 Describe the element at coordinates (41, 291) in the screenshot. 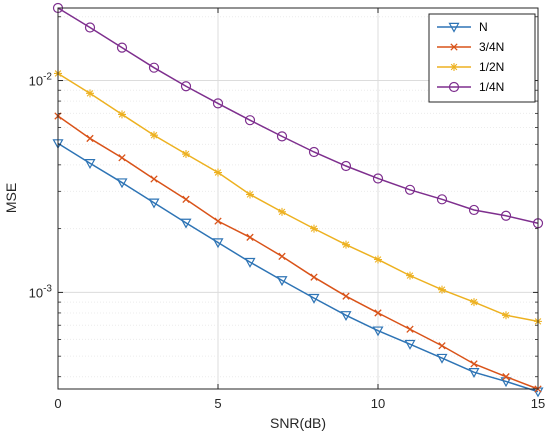

I see `y-tick-label: 10⁻³` at that location.